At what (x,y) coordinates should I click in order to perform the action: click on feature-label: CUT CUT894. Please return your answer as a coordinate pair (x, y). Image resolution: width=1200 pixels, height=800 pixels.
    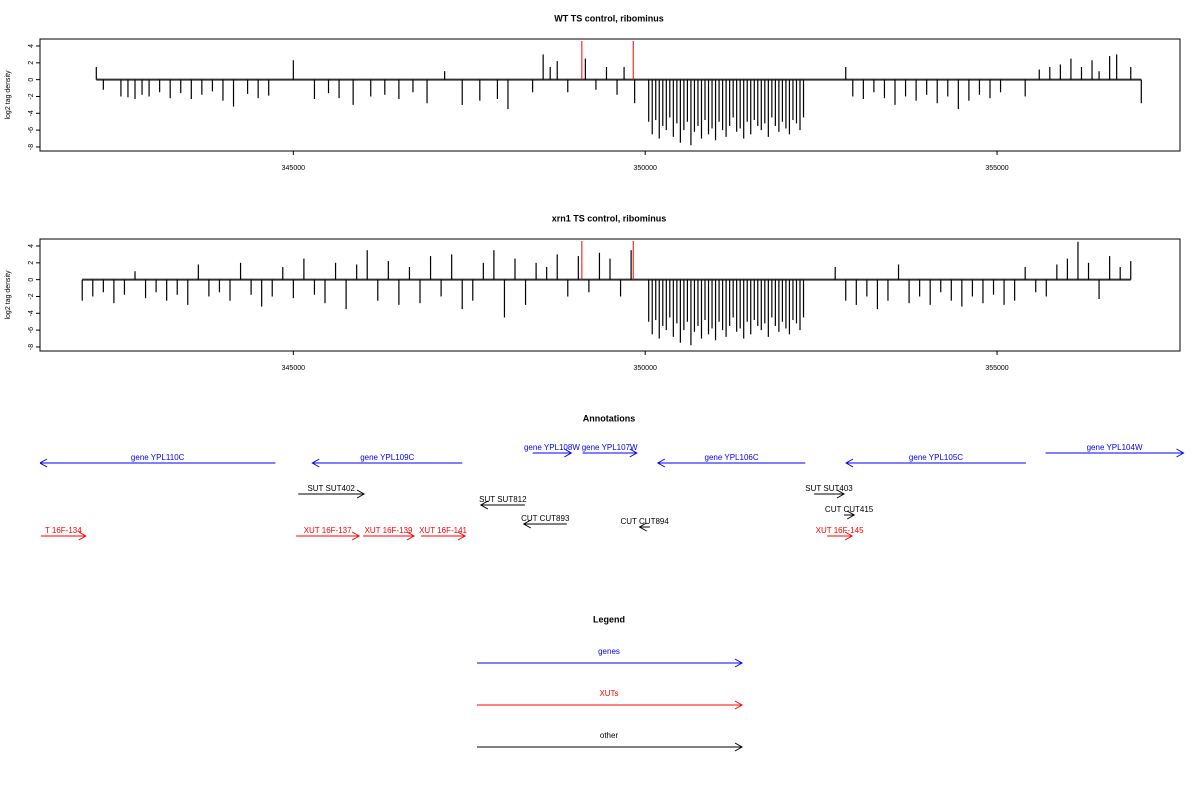
    Looking at the image, I should click on (645, 521).